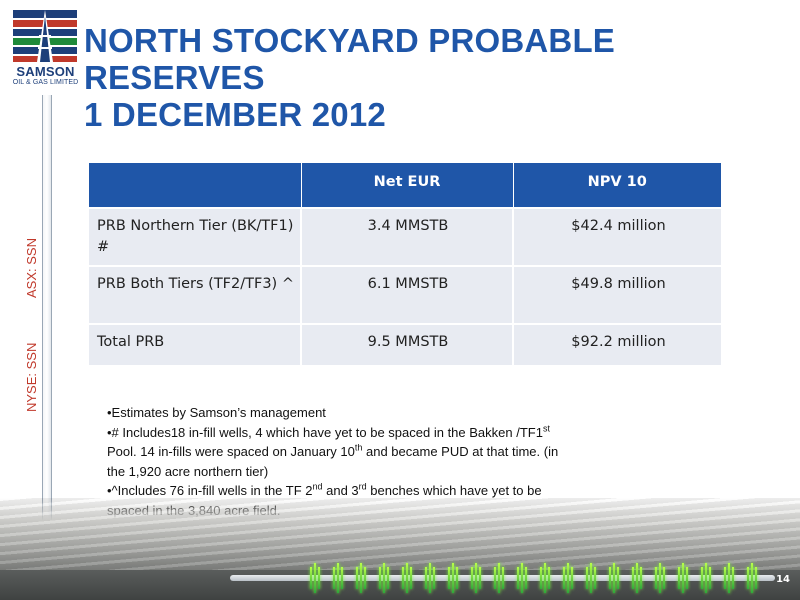 The image size is (800, 600). Describe the element at coordinates (407, 344) in the screenshot. I see `row-net-eur: 9.5 MMSTB` at that location.